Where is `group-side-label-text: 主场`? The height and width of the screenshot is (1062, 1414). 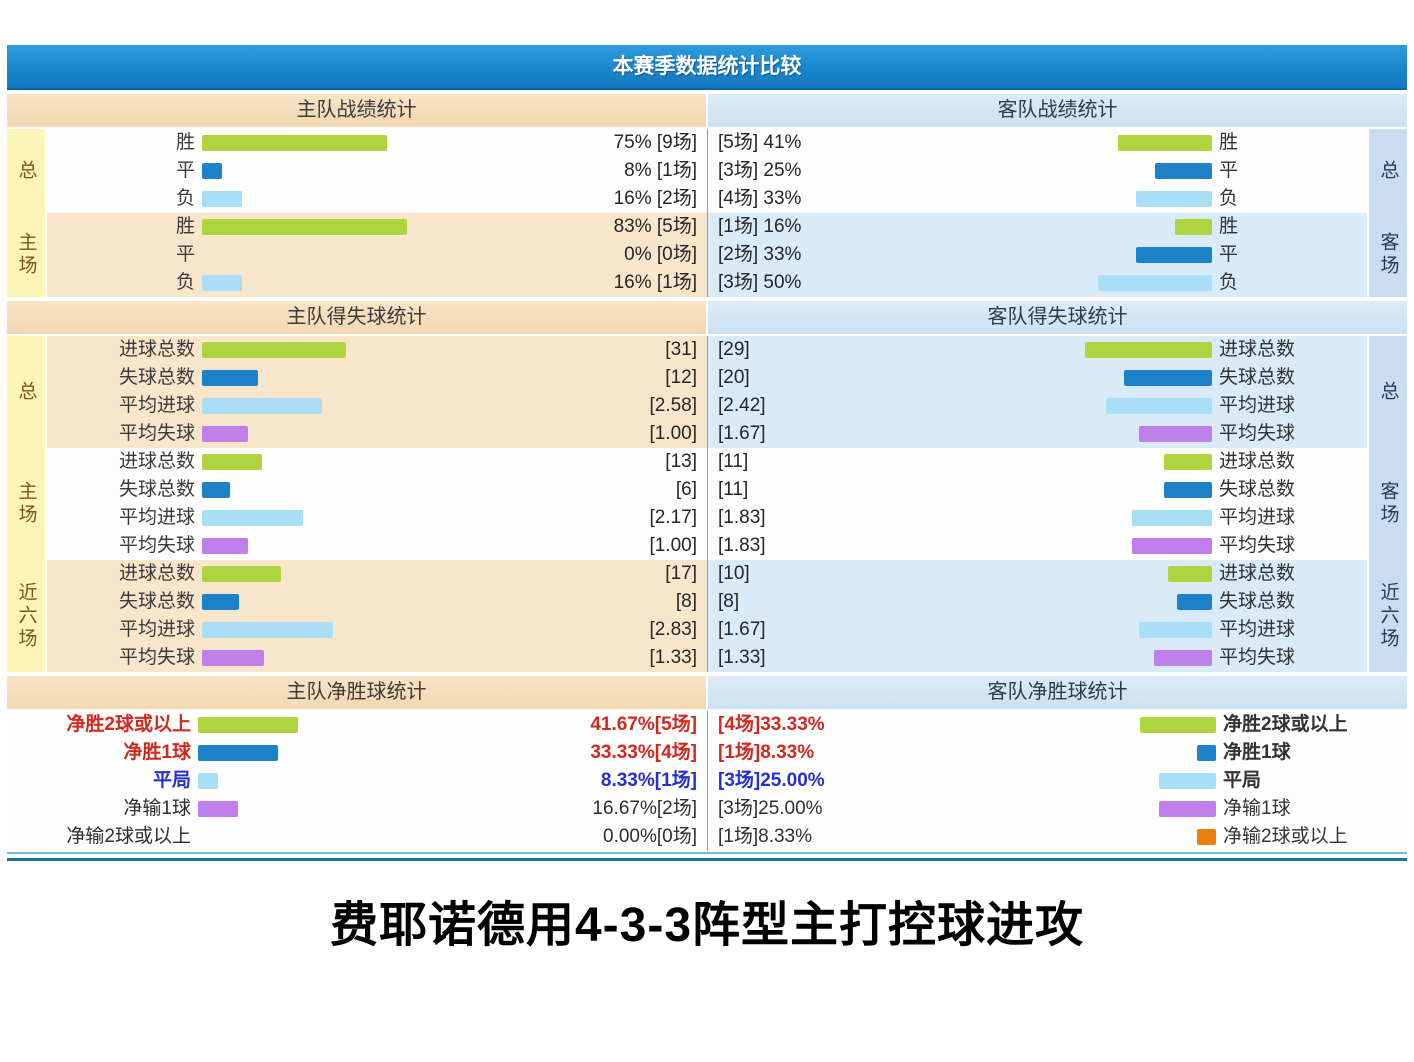
group-side-label-text: 主场 is located at coordinates (26, 504).